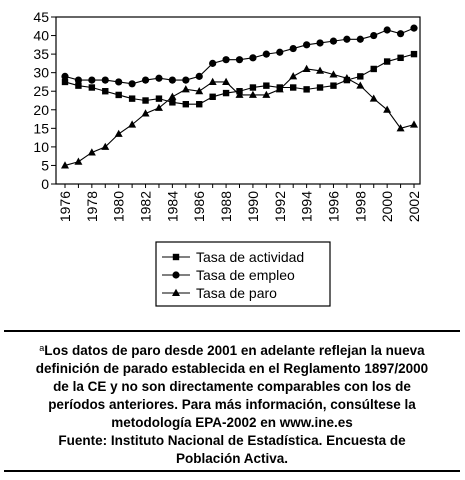  I want to click on y-tick-label: 30, so click(41, 73).